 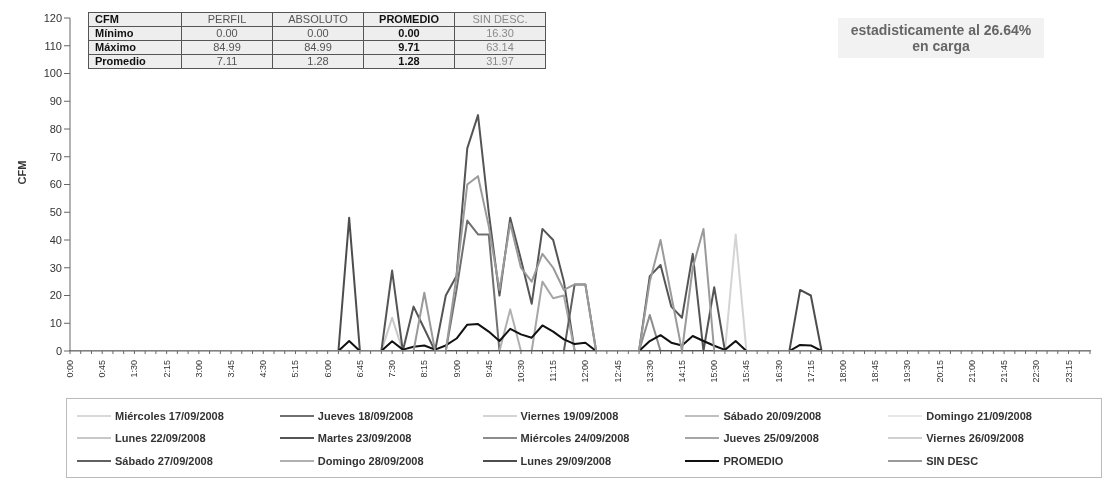 What do you see at coordinates (810, 371) in the screenshot?
I see `x-tick-label: 17:15` at bounding box center [810, 371].